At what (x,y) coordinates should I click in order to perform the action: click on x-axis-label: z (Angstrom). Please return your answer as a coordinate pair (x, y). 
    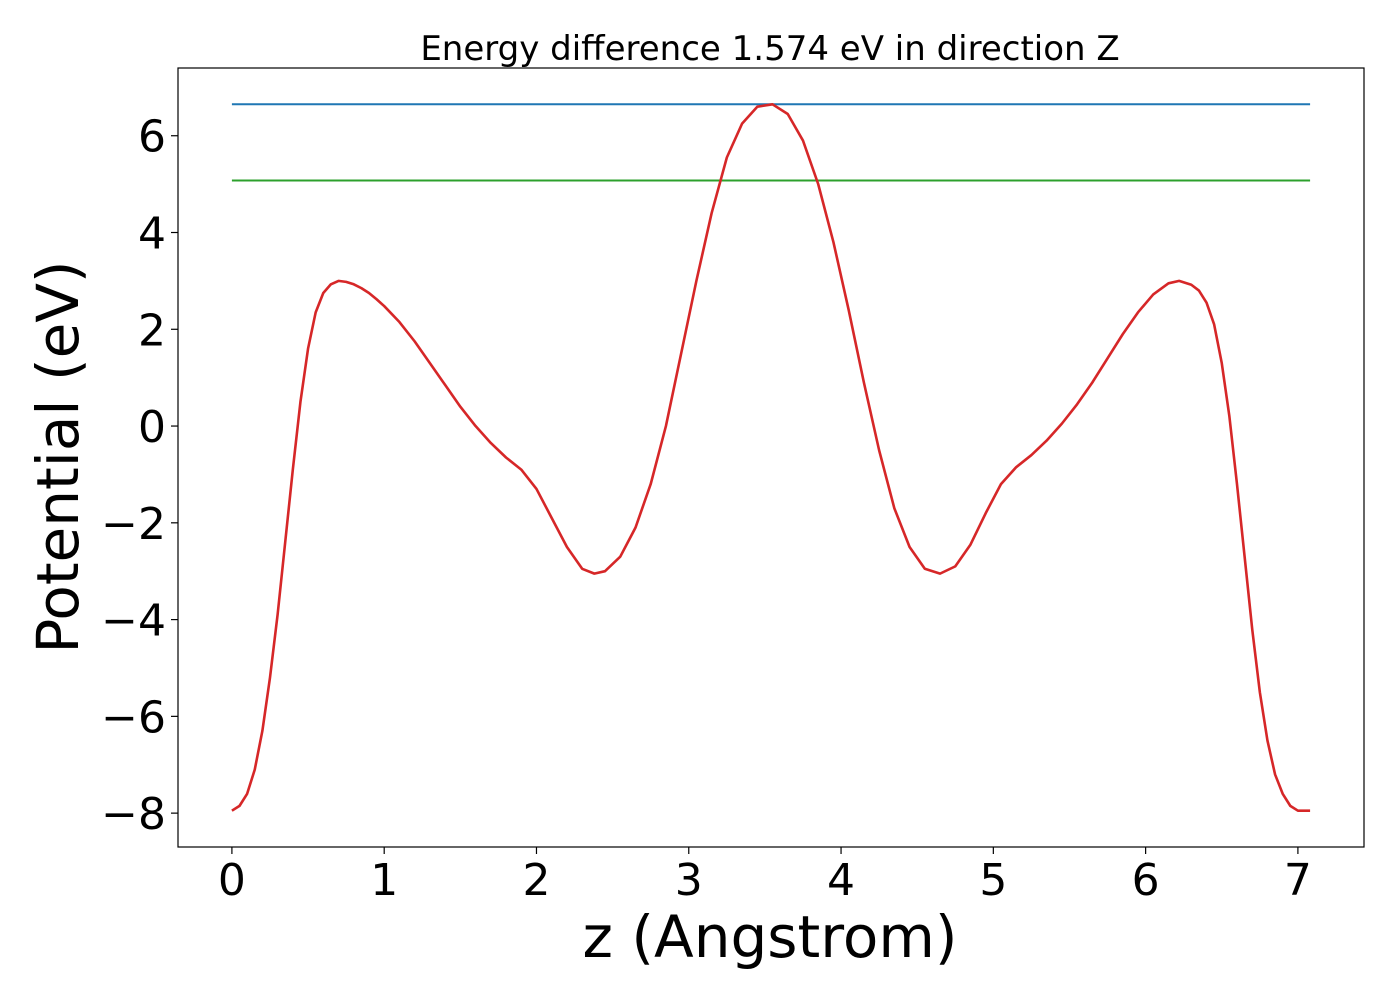
    Looking at the image, I should click on (770, 937).